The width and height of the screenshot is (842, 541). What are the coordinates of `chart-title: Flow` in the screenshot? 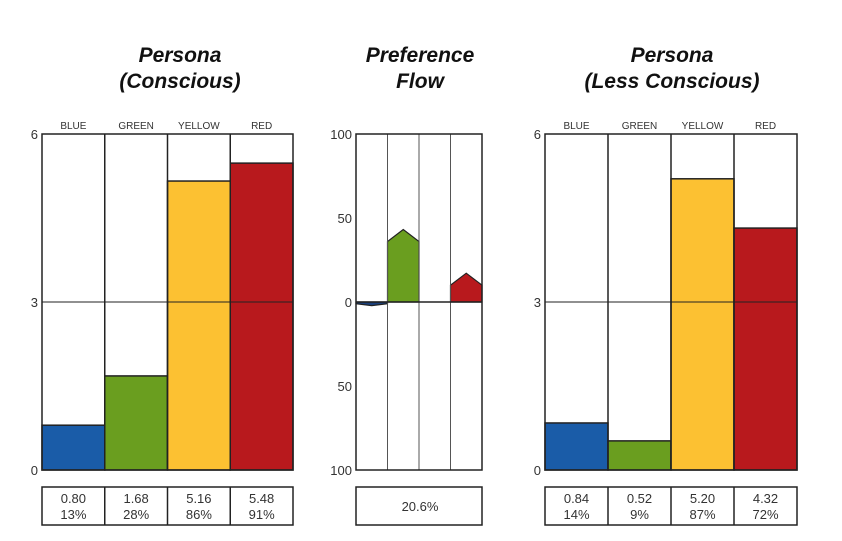 It's located at (420, 81).